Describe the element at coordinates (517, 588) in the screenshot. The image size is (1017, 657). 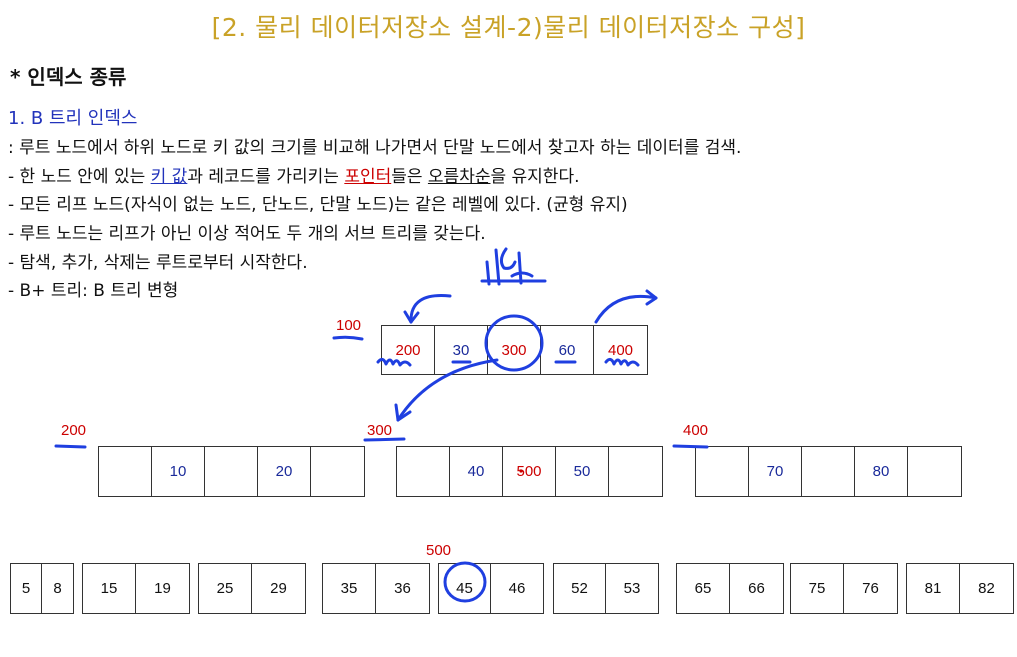
I see `leaf-key: 46` at that location.